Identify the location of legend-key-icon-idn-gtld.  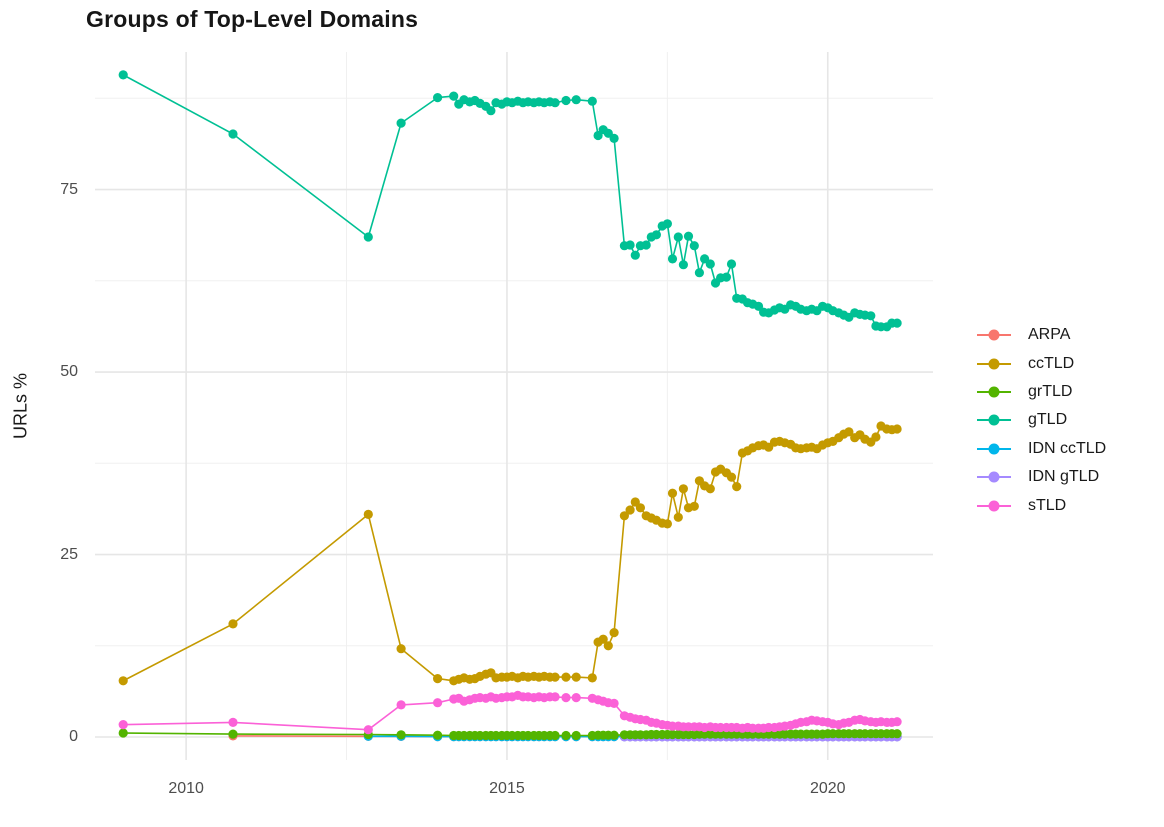
(994, 477).